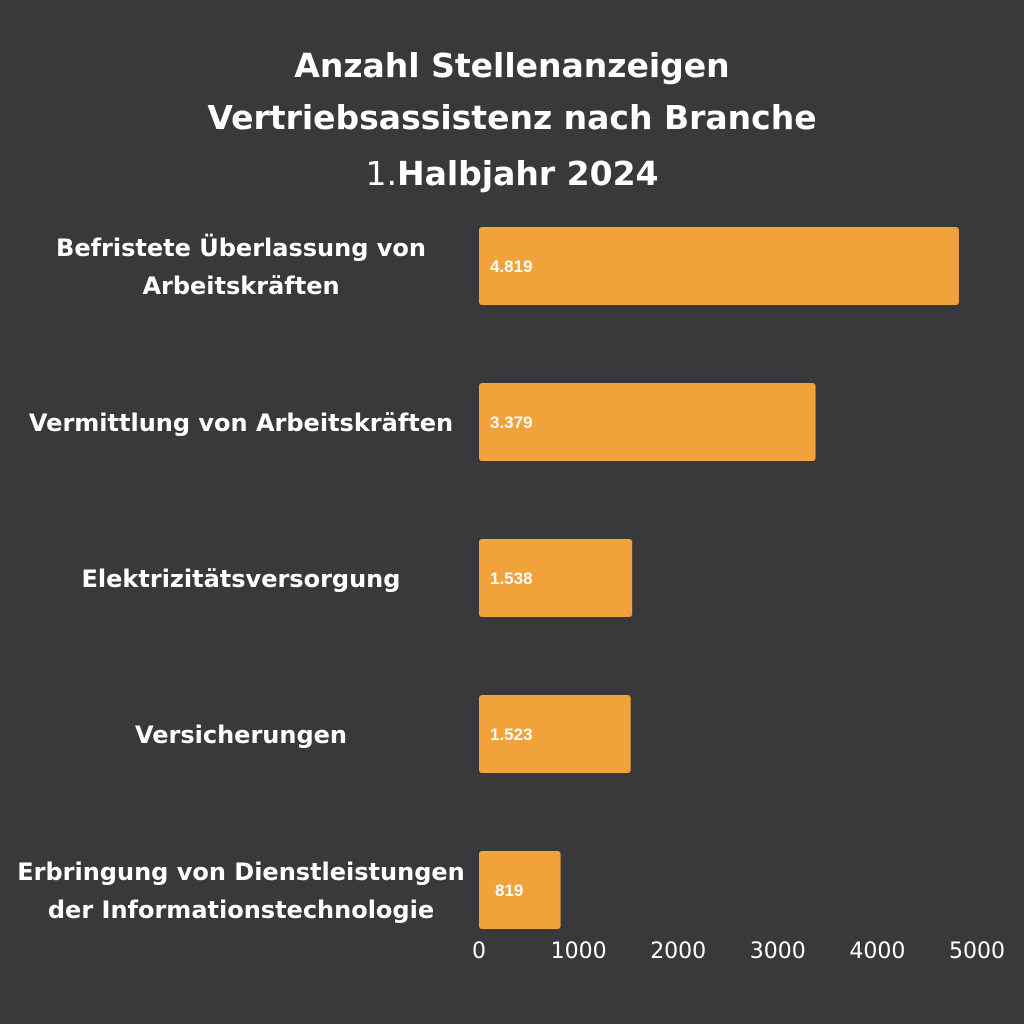 Image resolution: width=1024 pixels, height=1024 pixels. What do you see at coordinates (778, 951) in the screenshot?
I see `x-tick-label-3: 3000` at bounding box center [778, 951].